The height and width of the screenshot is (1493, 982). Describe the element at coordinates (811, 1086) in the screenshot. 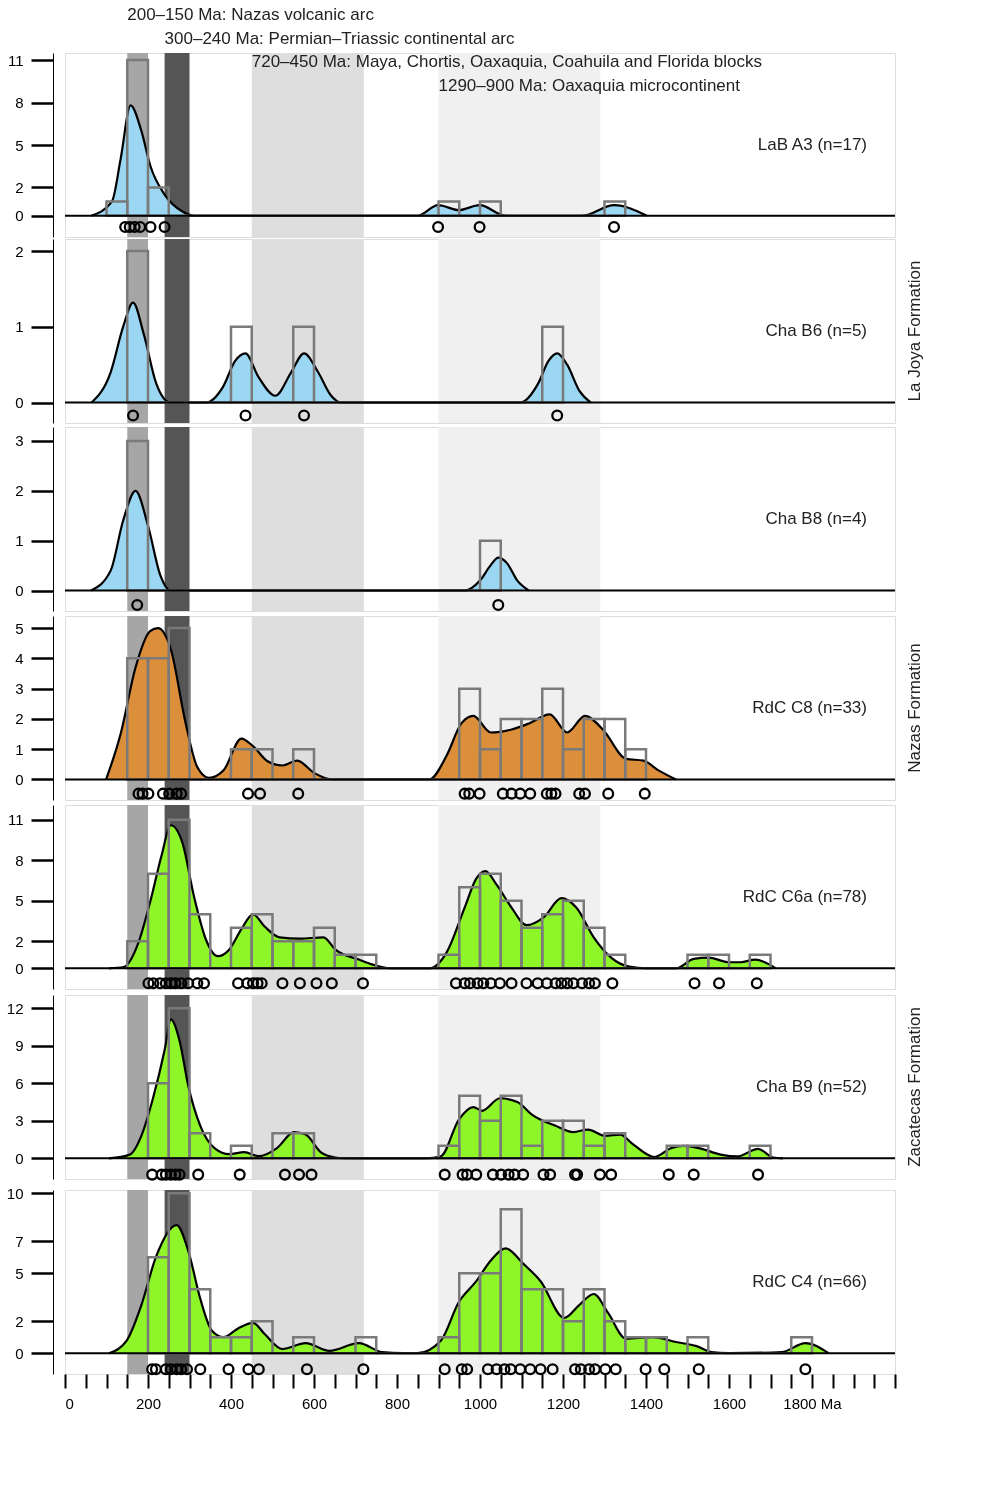

I see `annotation: Cha B9 (n=52)` at that location.